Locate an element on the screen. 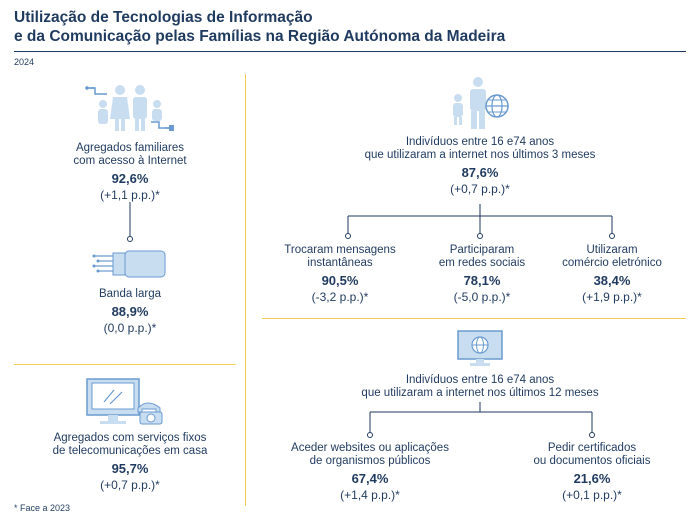 The image size is (700, 516). year-label: 2024 is located at coordinates (24, 62).